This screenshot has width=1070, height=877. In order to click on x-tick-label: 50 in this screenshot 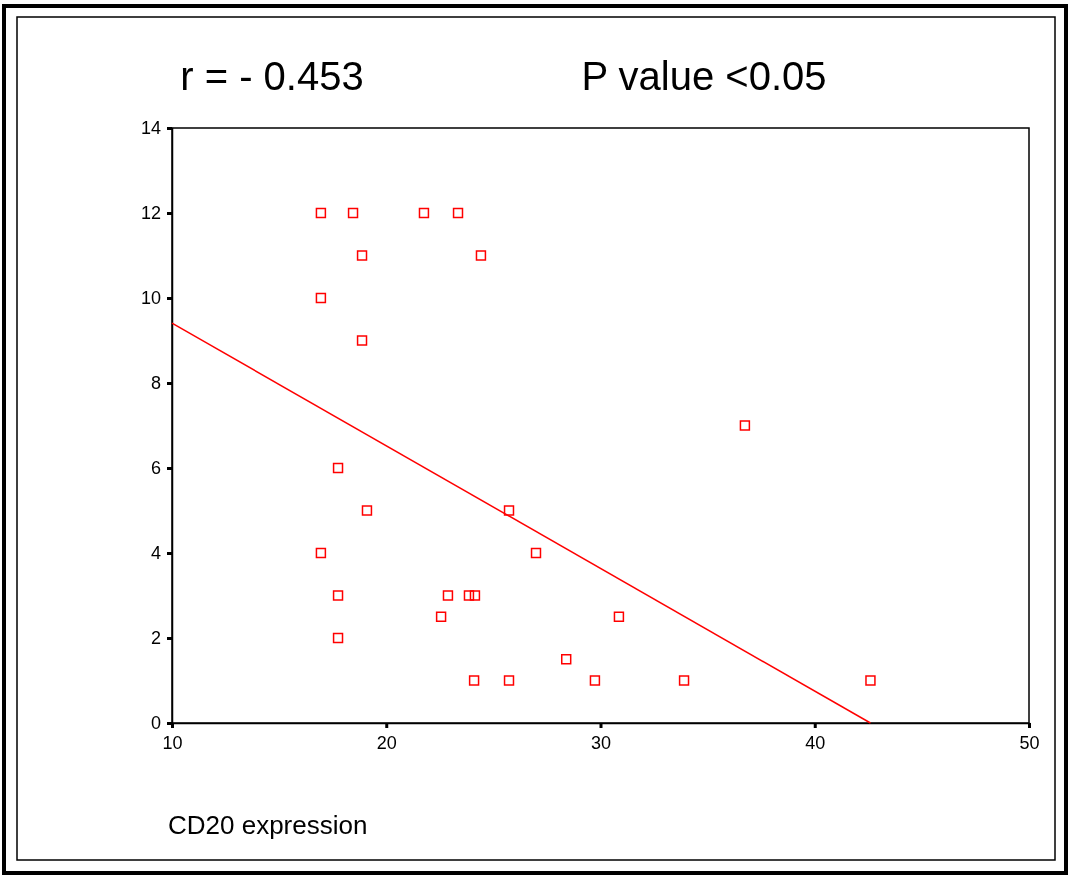, I will do `click(1029, 742)`.